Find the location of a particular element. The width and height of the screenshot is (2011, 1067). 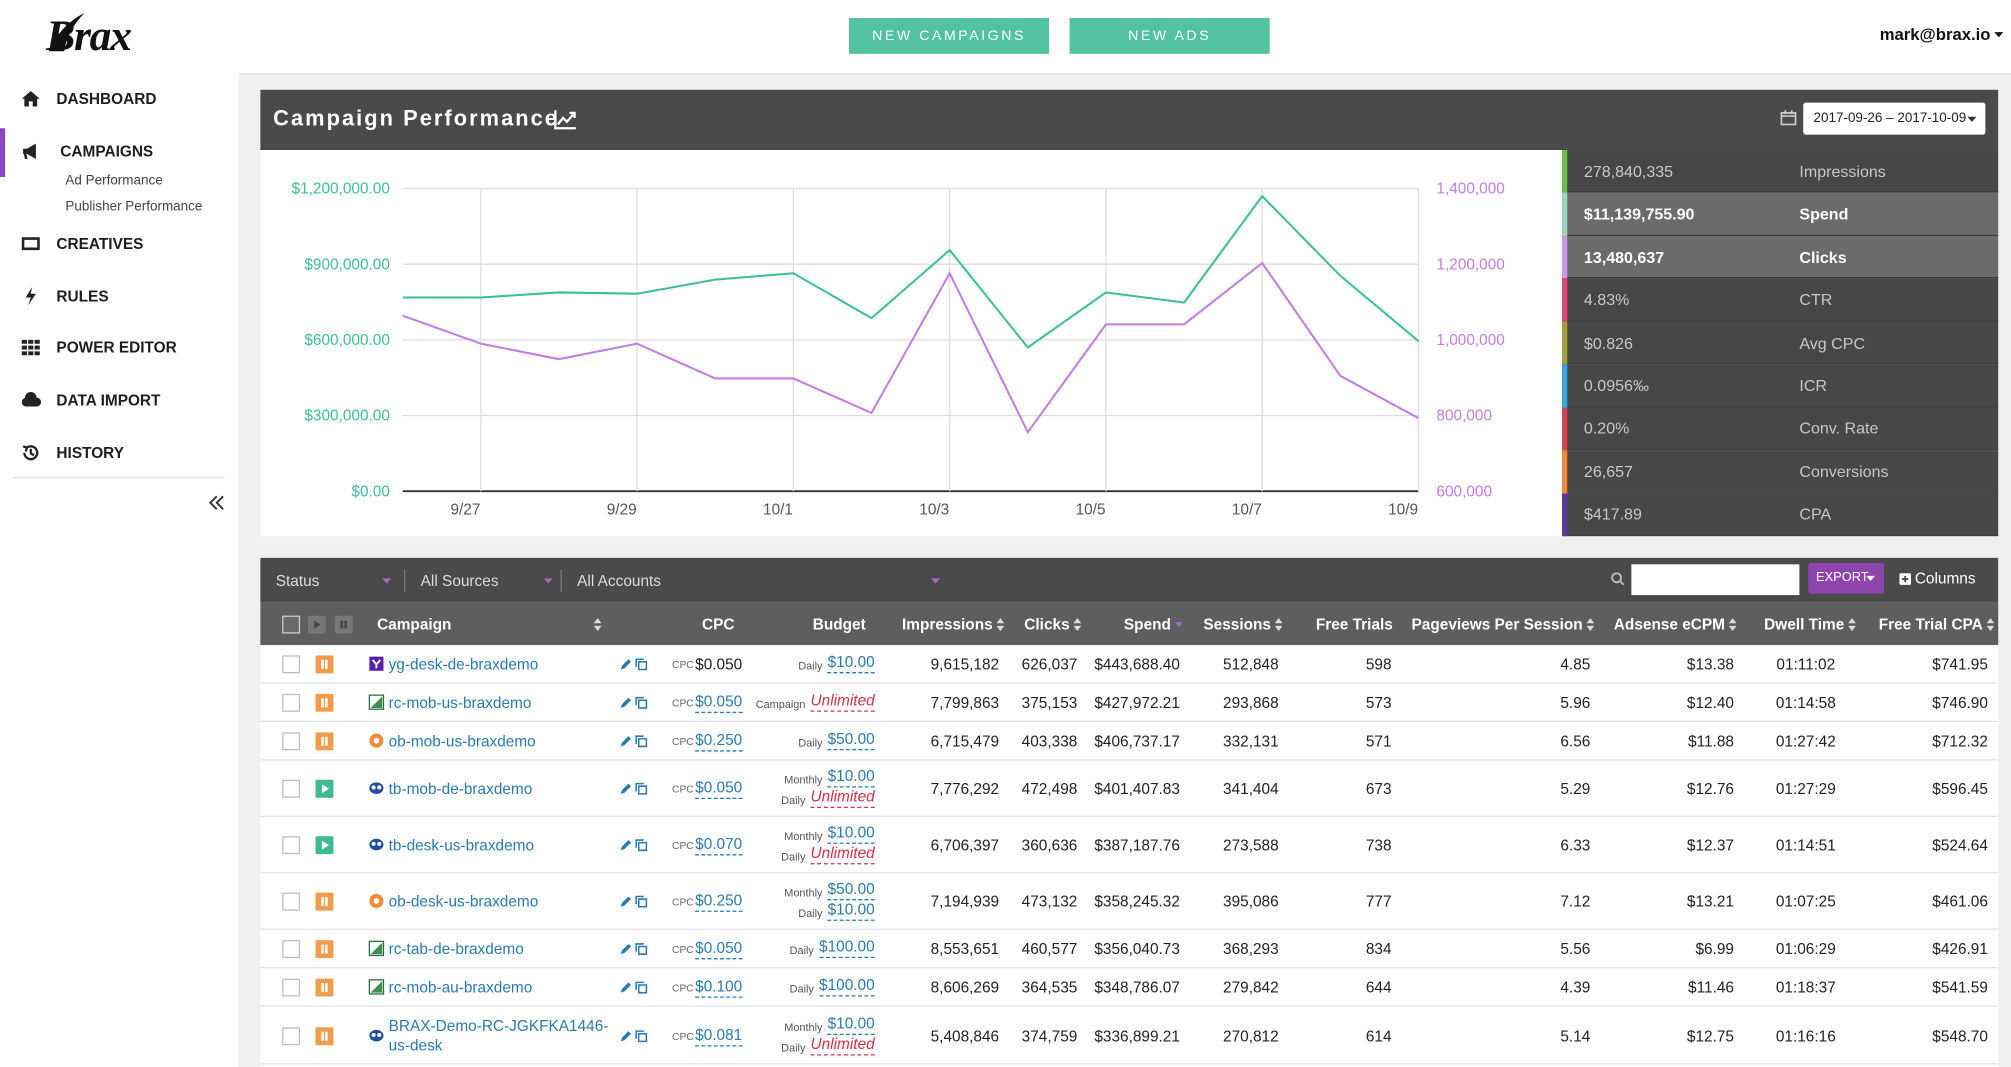

column-header: Clicks is located at coordinates (1047, 624).